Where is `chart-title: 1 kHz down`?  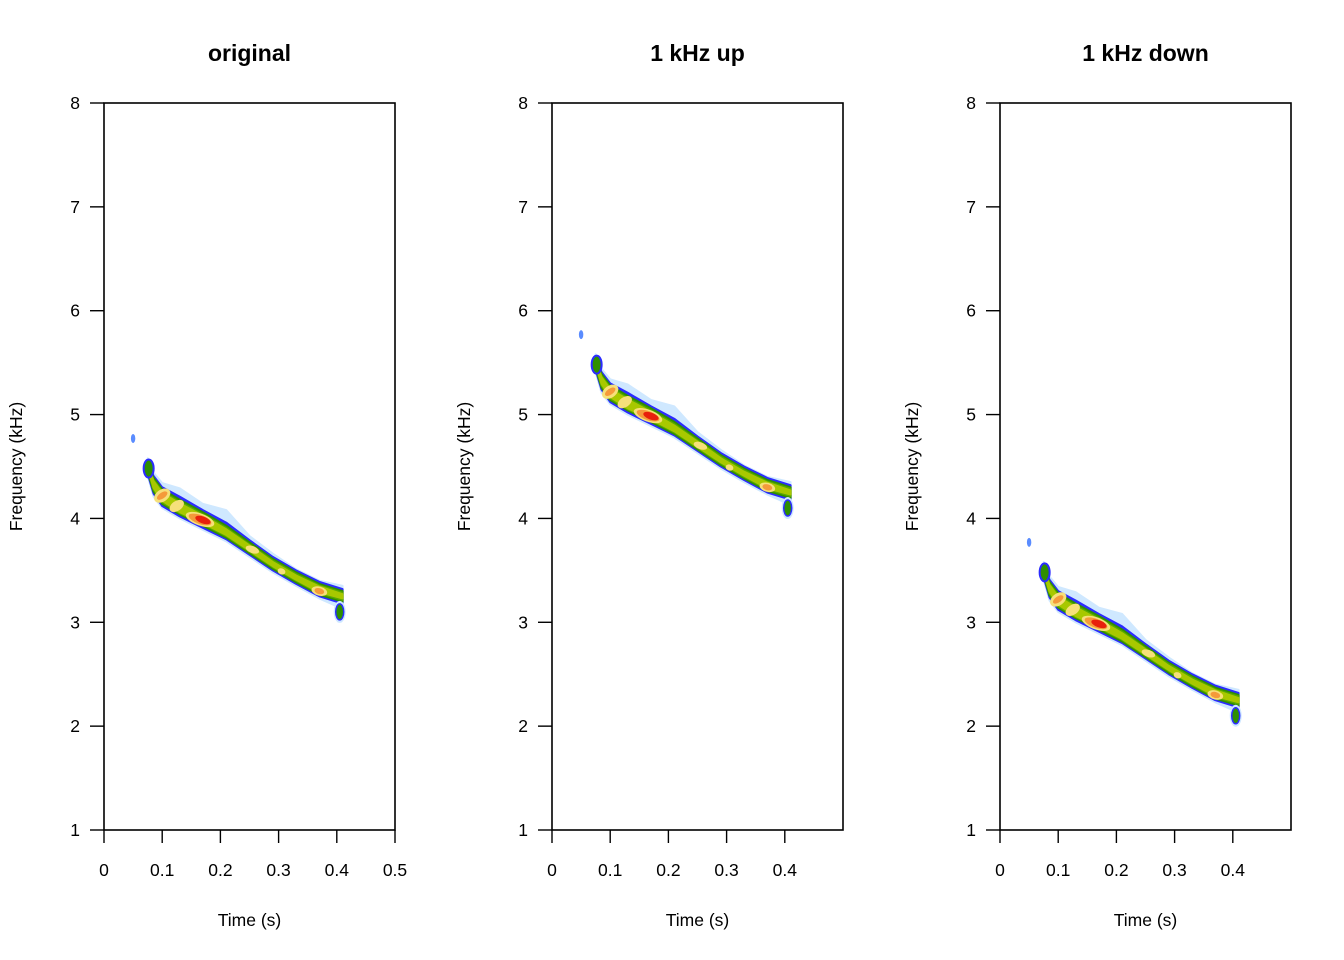
chart-title: 1 kHz down is located at coordinates (1145, 53).